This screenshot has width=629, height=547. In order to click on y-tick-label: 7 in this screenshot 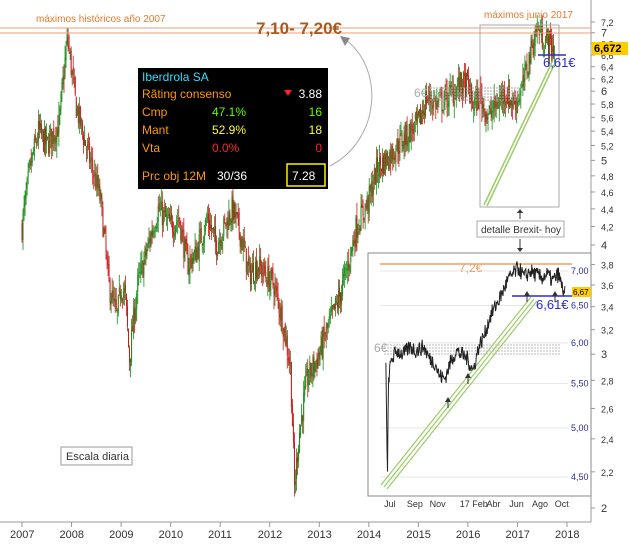, I will do `click(604, 34)`.